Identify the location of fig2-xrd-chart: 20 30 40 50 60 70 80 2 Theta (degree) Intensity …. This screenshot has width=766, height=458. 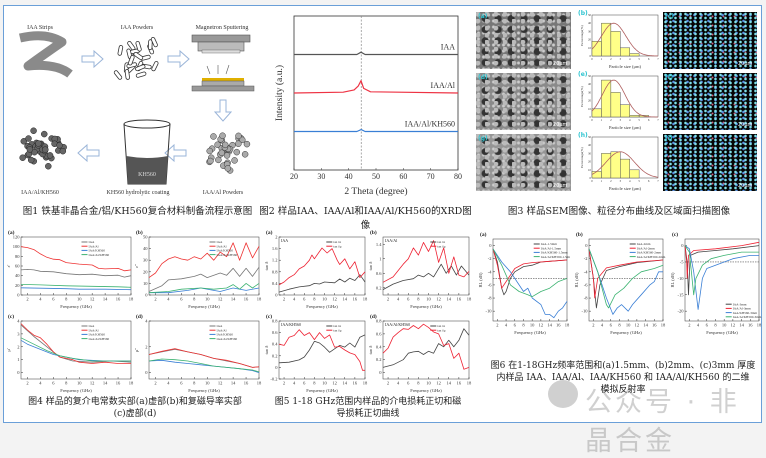
(368, 106).